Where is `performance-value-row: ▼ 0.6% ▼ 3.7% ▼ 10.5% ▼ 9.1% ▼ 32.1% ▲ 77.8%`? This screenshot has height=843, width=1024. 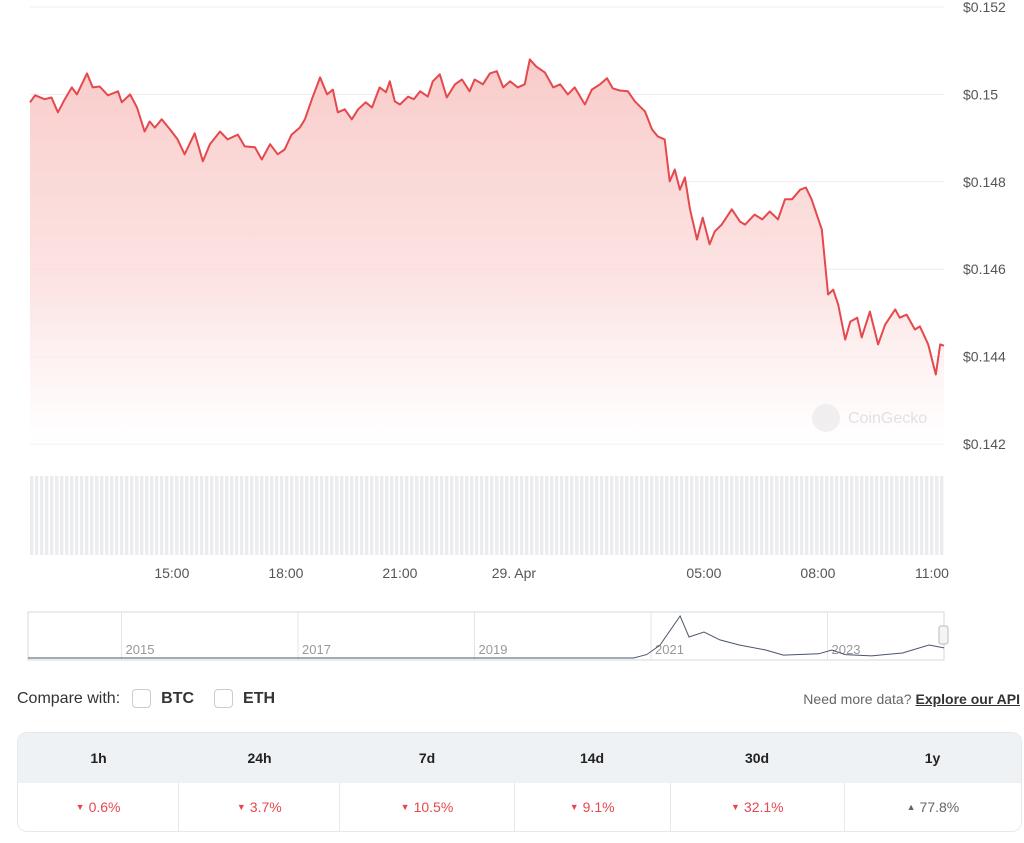 performance-value-row: ▼ 0.6% ▼ 3.7% ▼ 10.5% ▼ 9.1% ▼ 32.1% ▲ 77.8% is located at coordinates (519, 807).